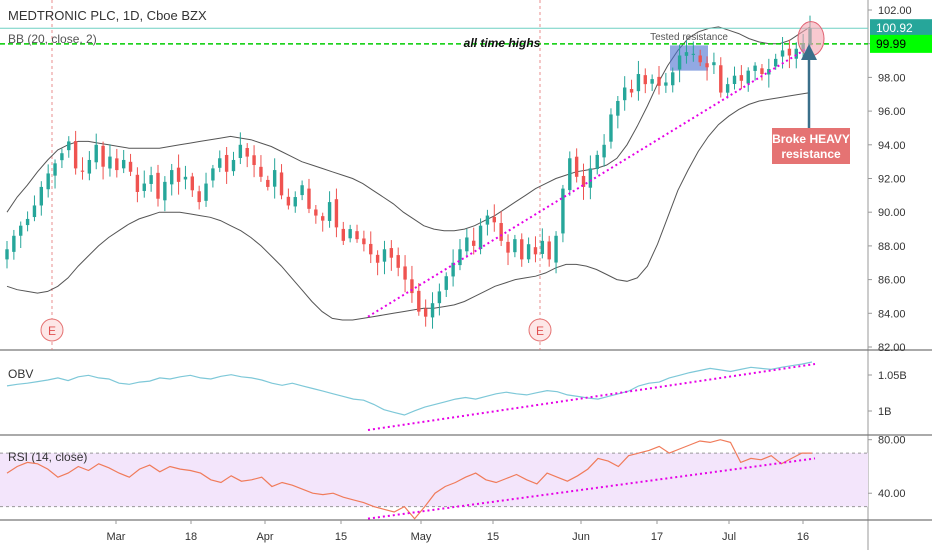 This screenshot has width=932, height=550. I want to click on price-tick-label: 88.00, so click(892, 247).